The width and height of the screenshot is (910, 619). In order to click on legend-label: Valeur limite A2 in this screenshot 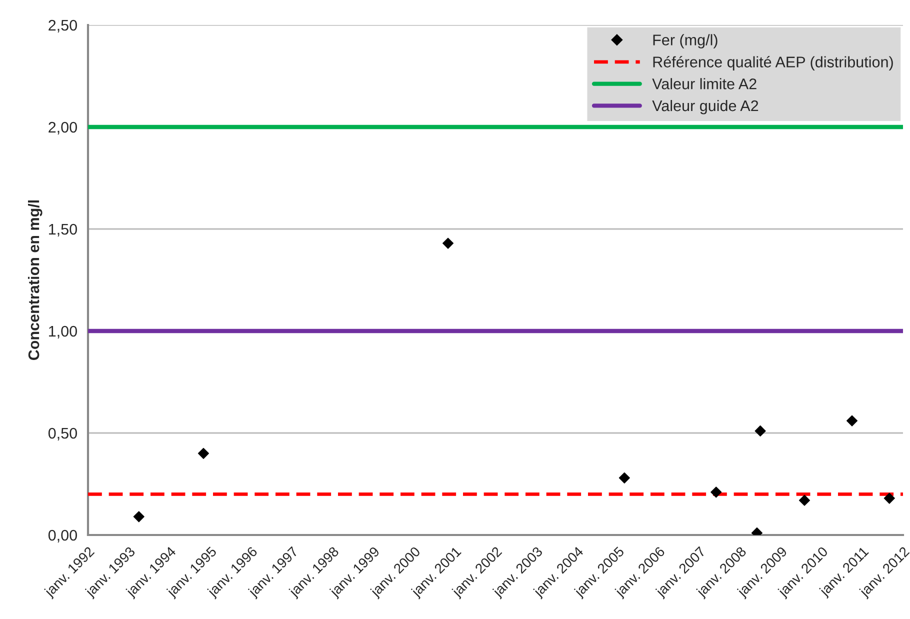, I will do `click(704, 84)`.